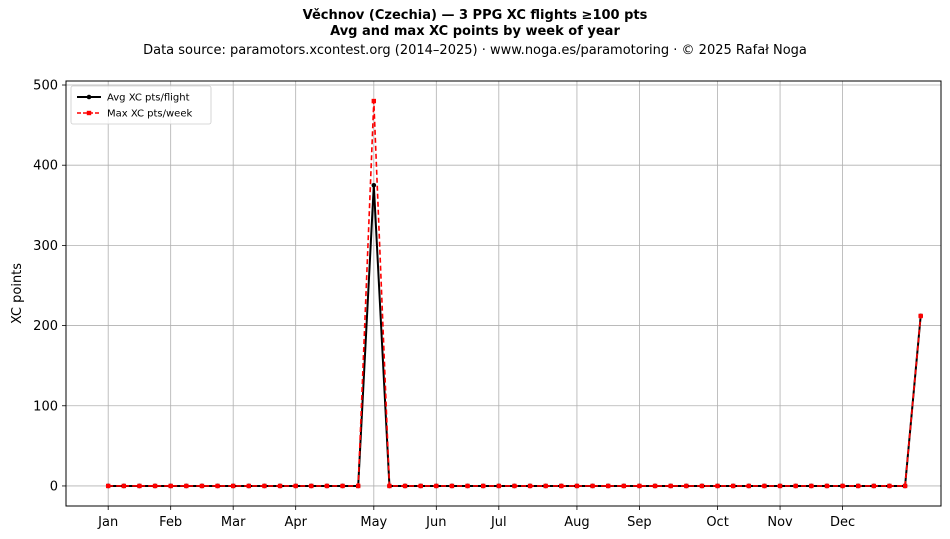 The width and height of the screenshot is (950, 539). What do you see at coordinates (45, 86) in the screenshot?
I see `y-tick-label: 500` at bounding box center [45, 86].